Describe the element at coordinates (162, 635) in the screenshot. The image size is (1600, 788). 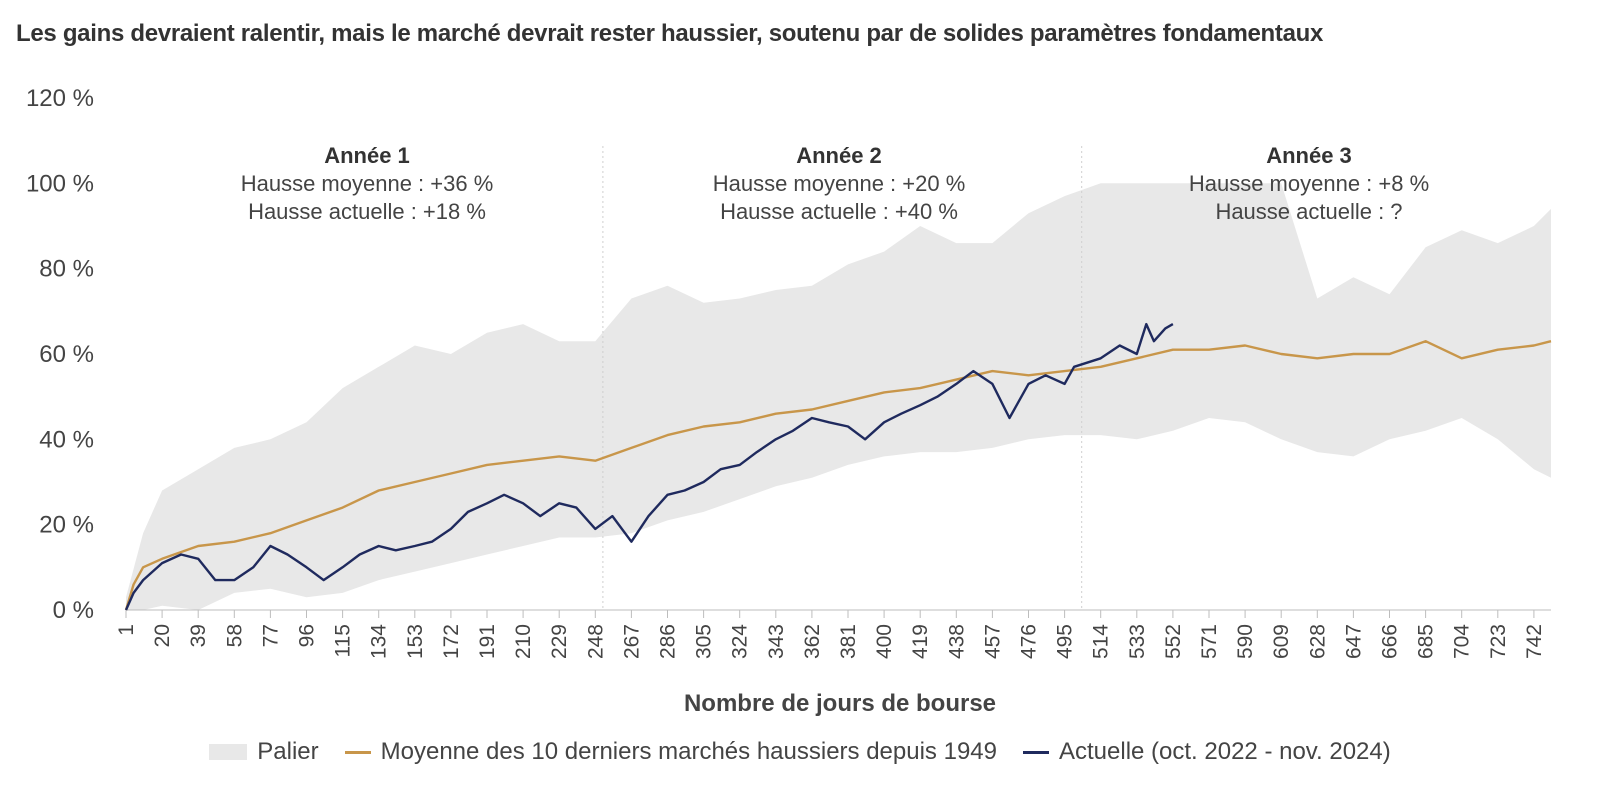
I see `x-tick-label: 20` at that location.